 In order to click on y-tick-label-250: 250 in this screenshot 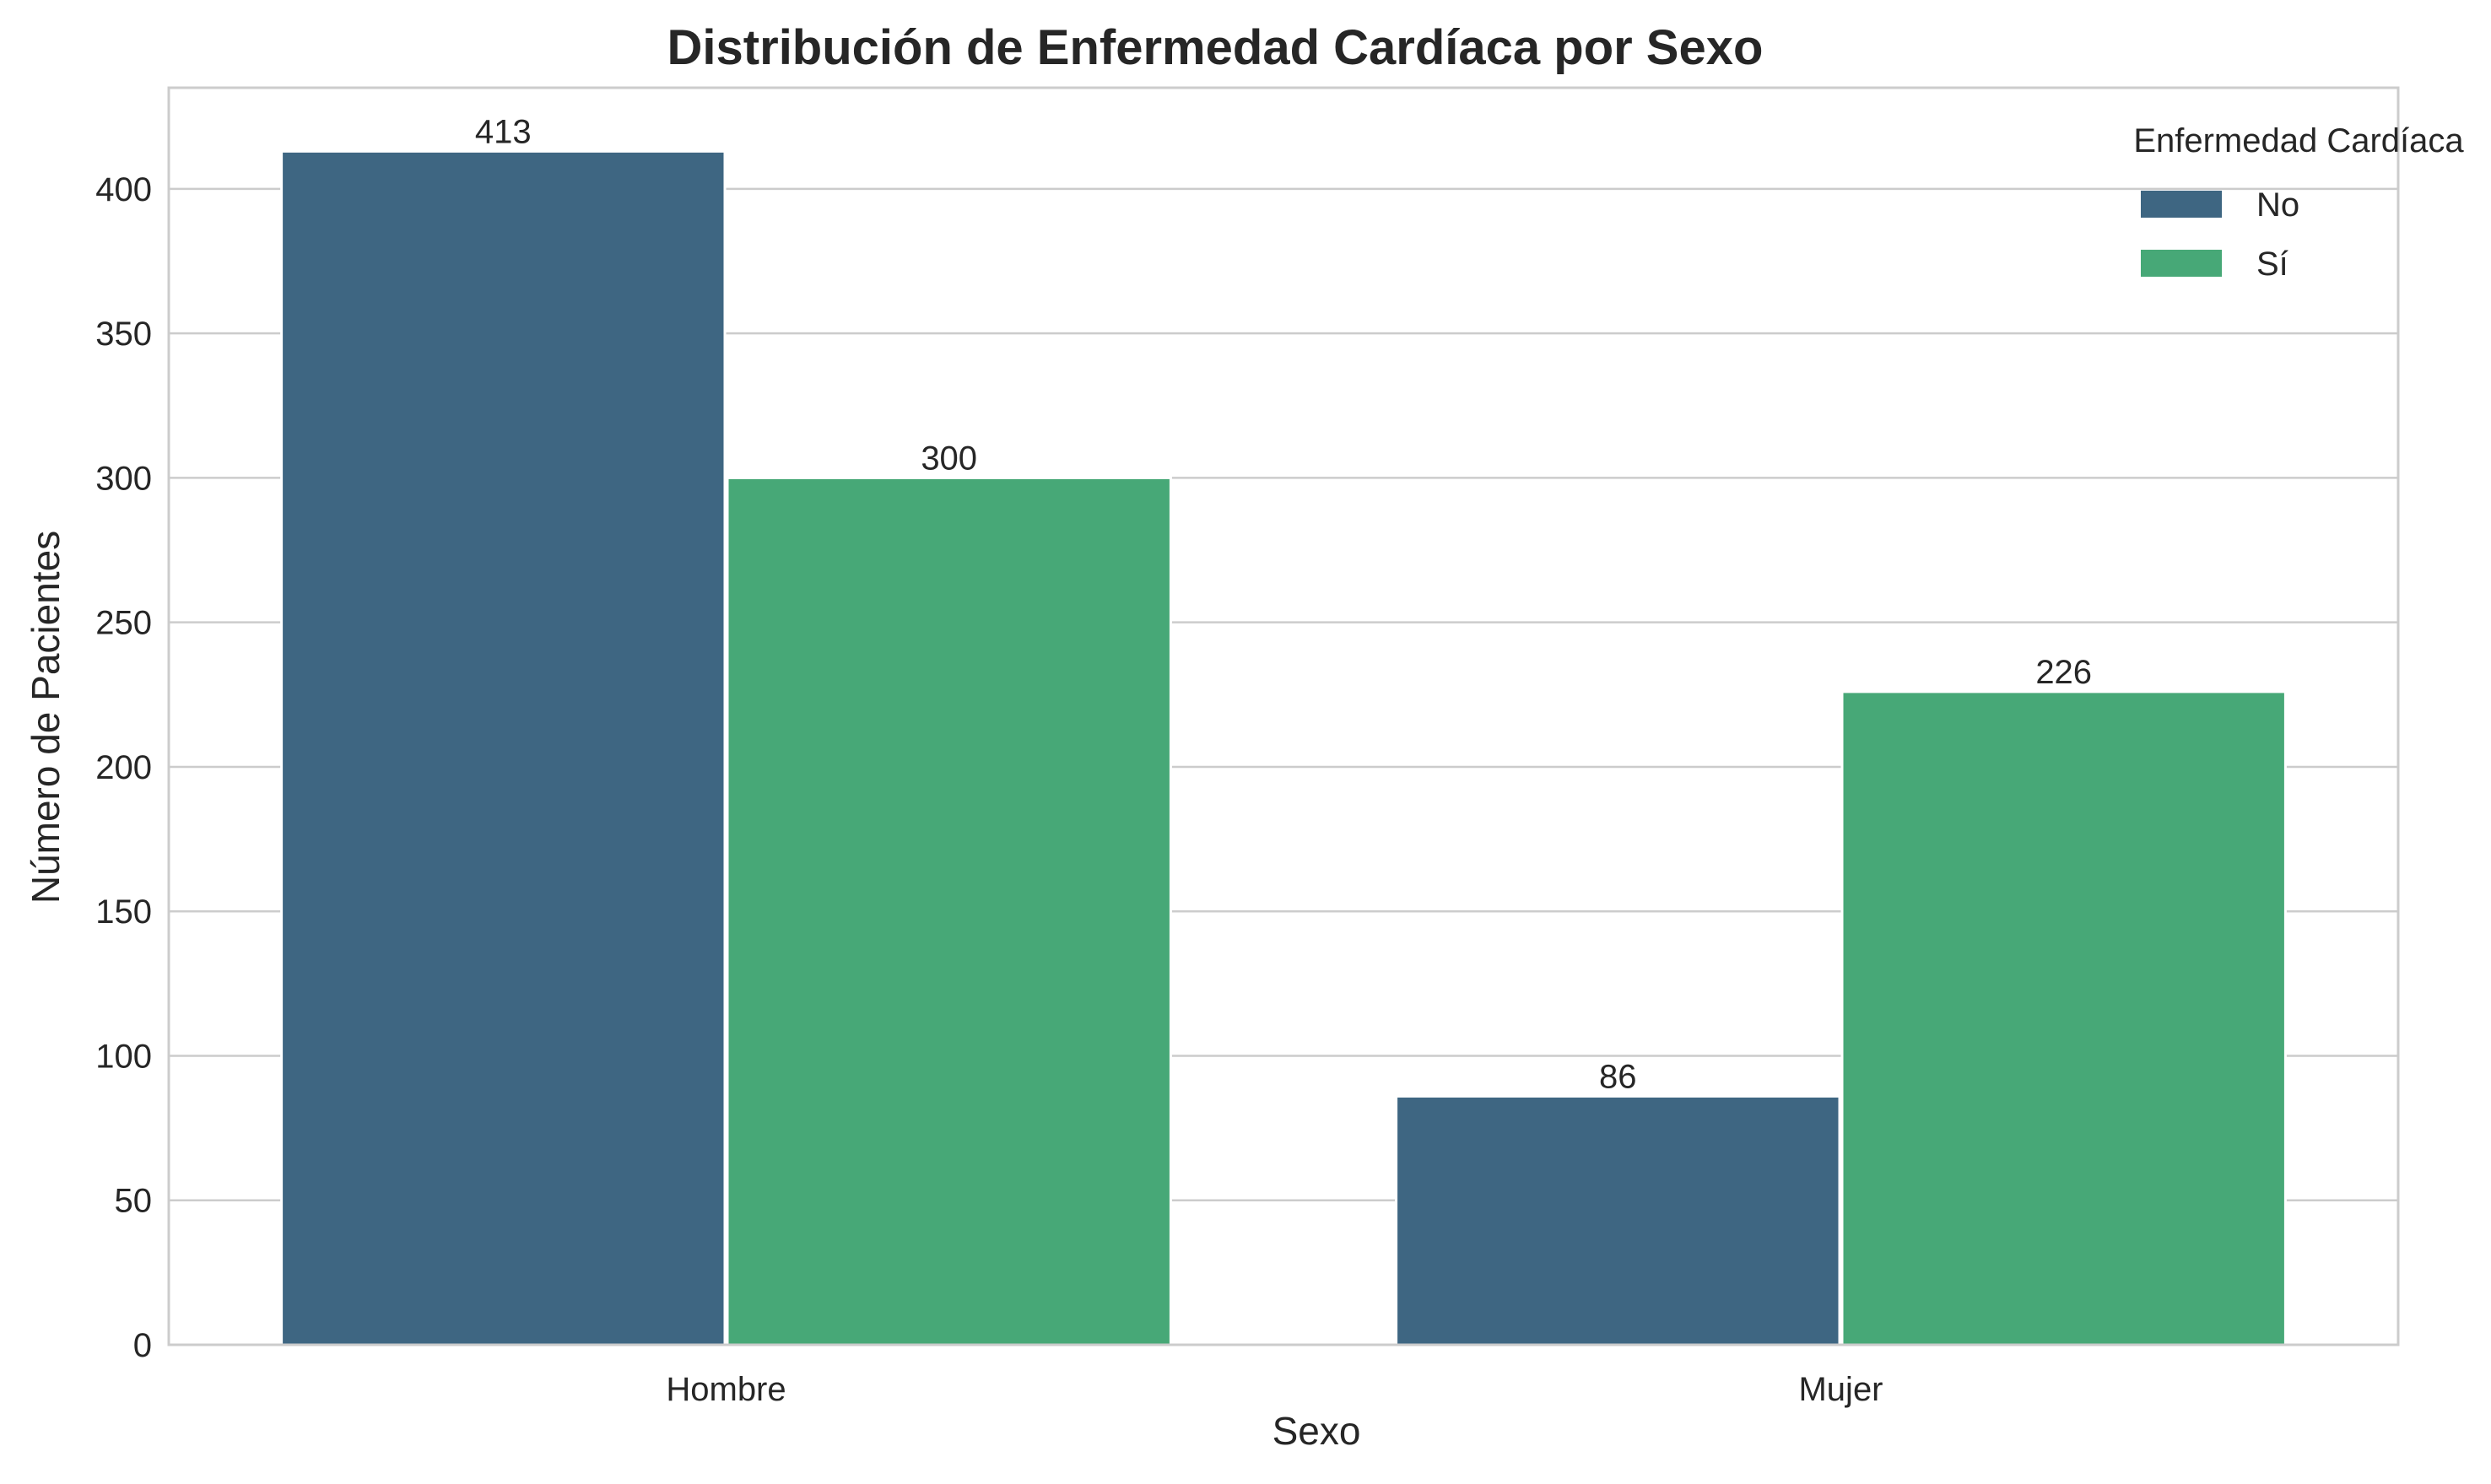, I will do `click(123, 623)`.